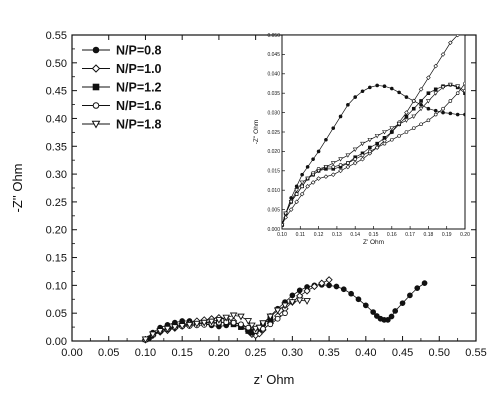 The image size is (504, 407). What do you see at coordinates (139, 106) in the screenshot?
I see `legend-entry: N/P=1.6` at bounding box center [139, 106].